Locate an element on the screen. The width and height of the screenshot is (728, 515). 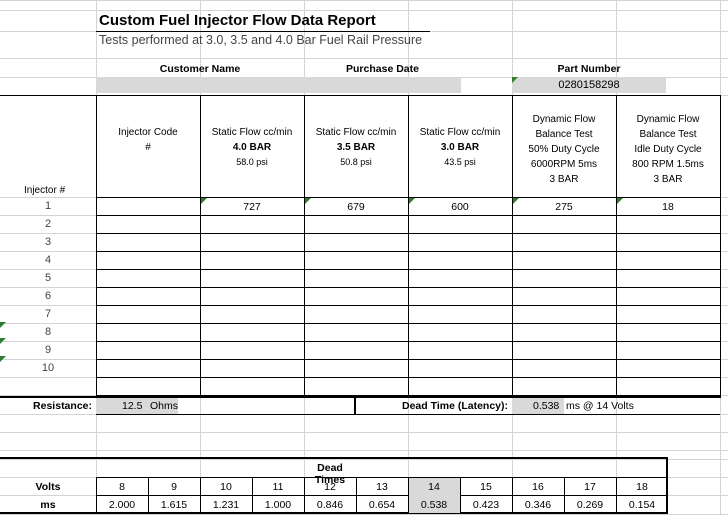
report-title: Custom Fuel Injector Flow Data Report is located at coordinates (237, 20).